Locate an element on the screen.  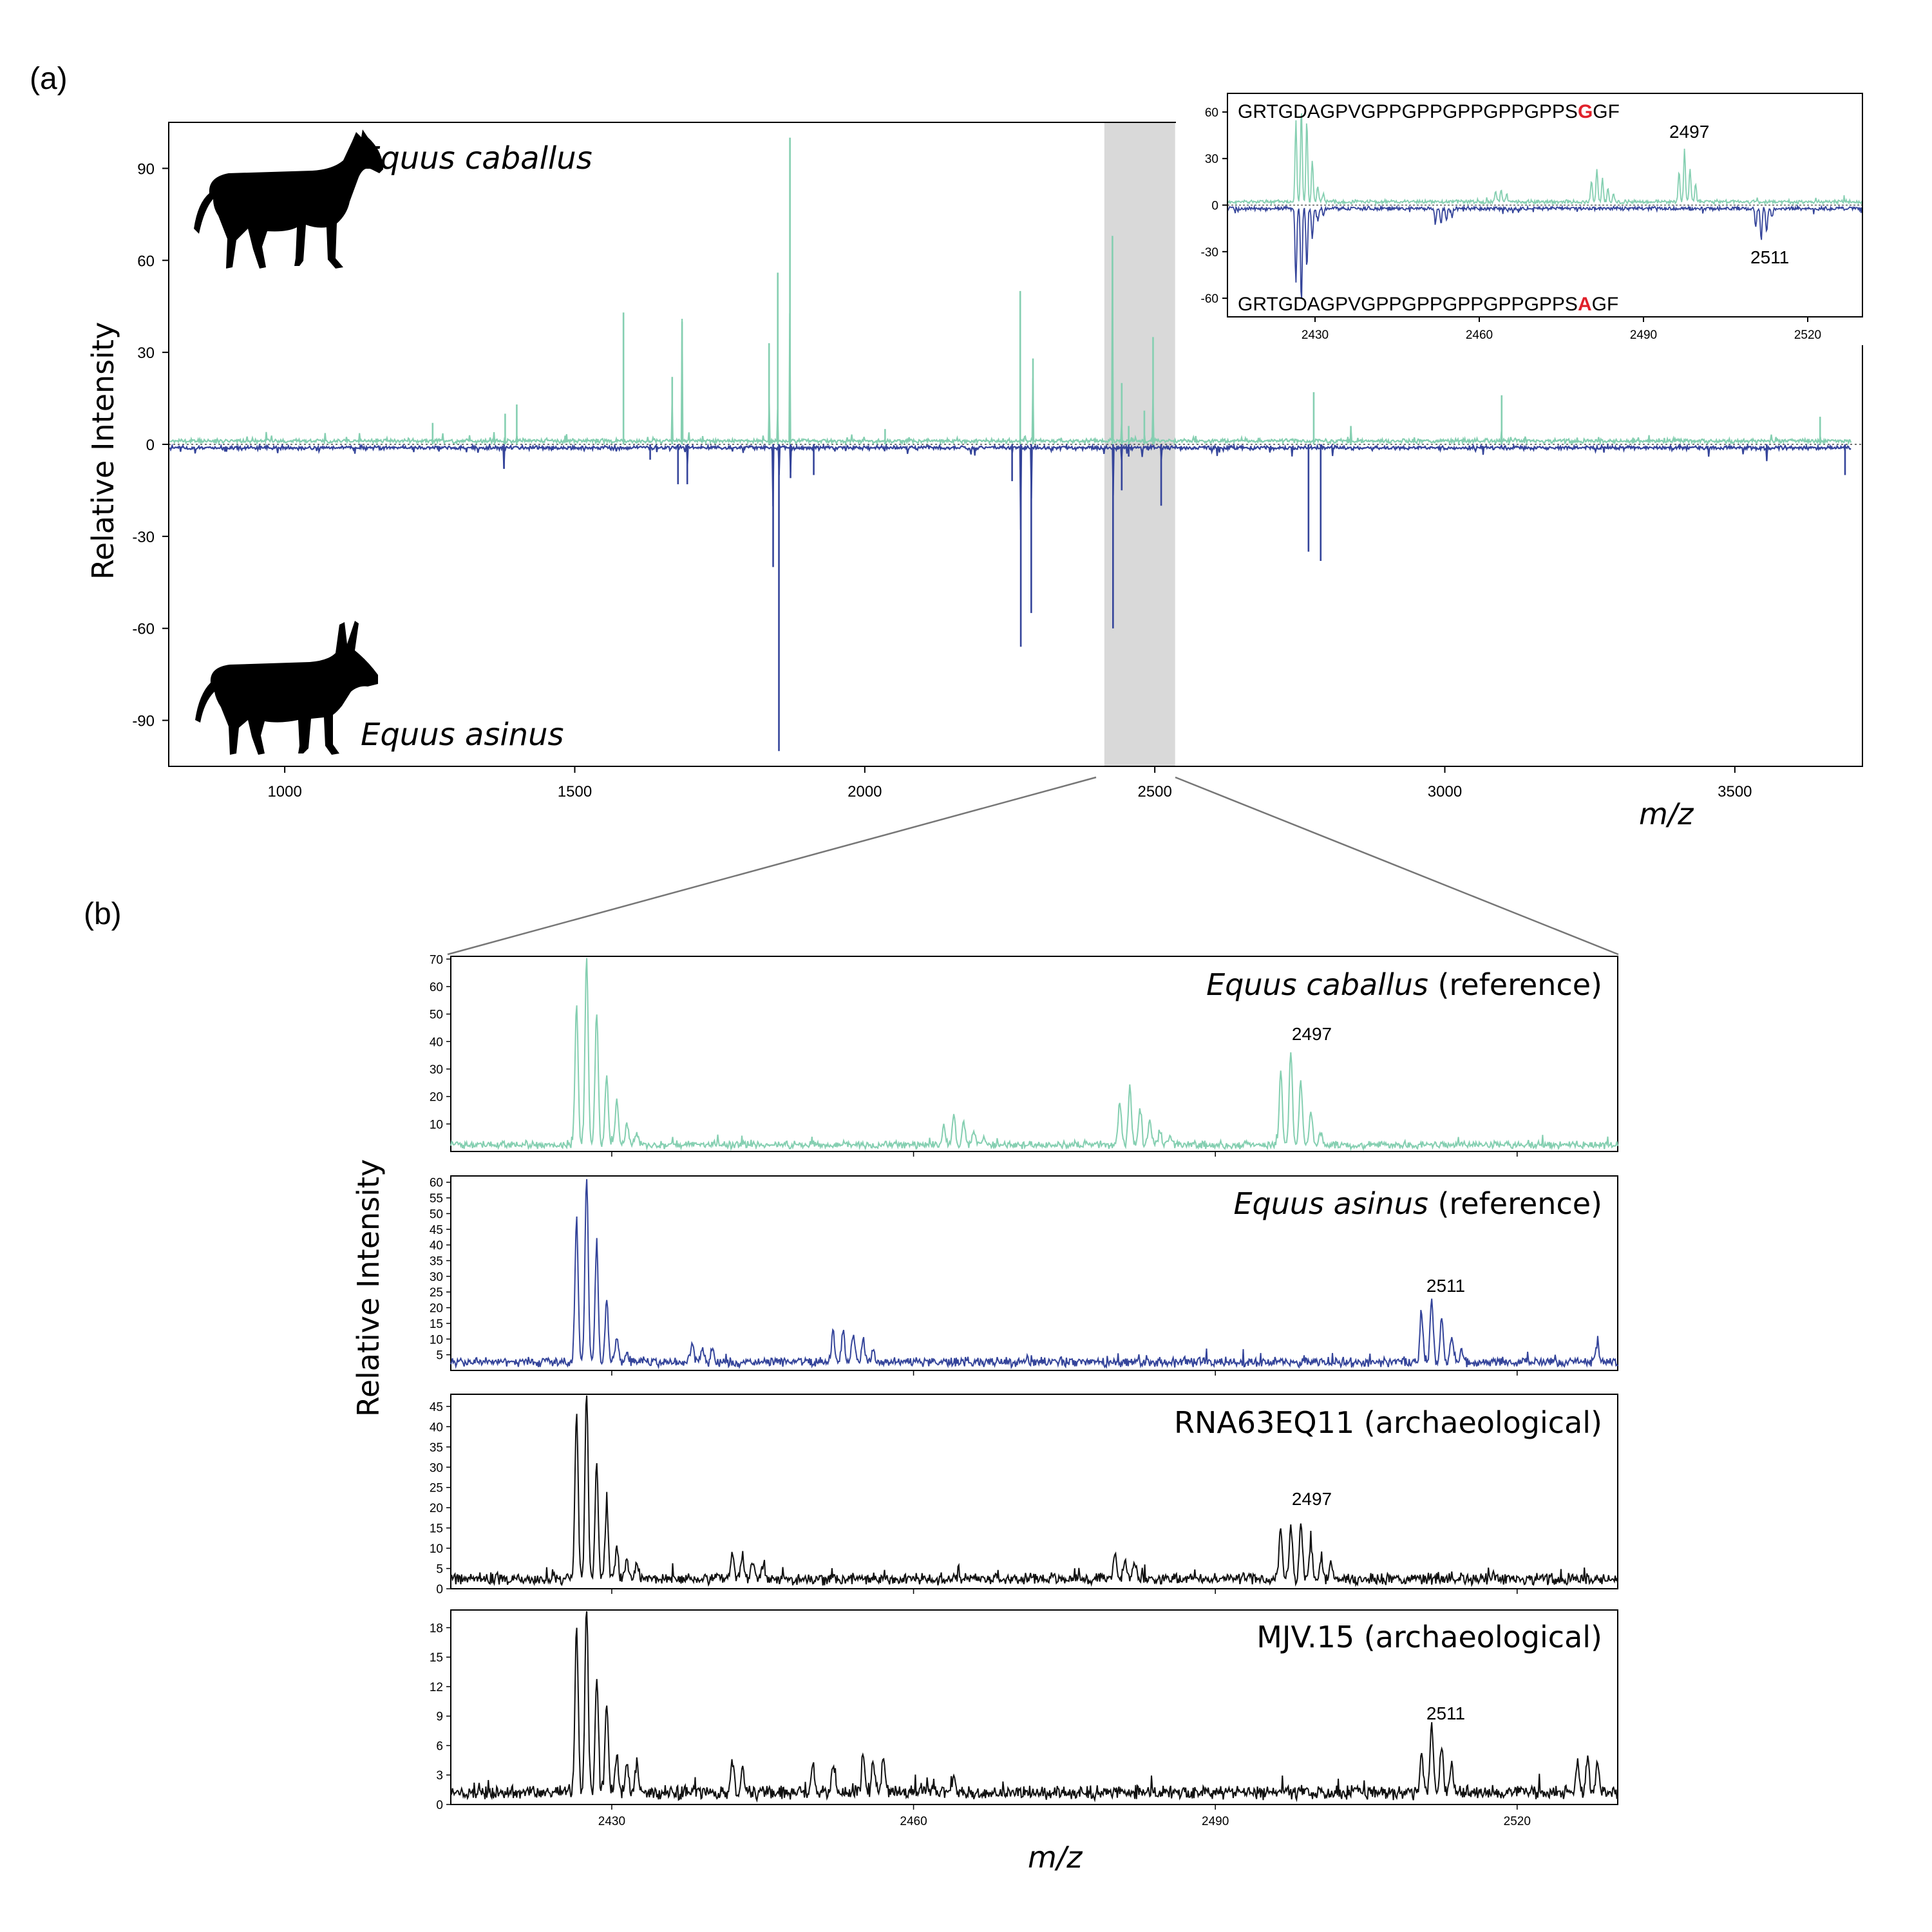
panel-a-label: (a) is located at coordinates (49, 79).